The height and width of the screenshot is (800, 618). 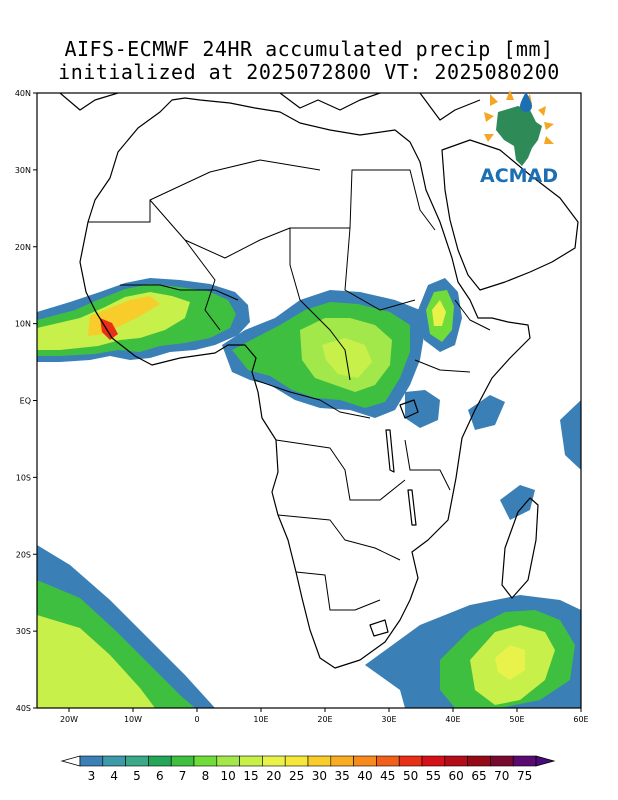 I want to click on sun-rays-icon, so click(x=519, y=117).